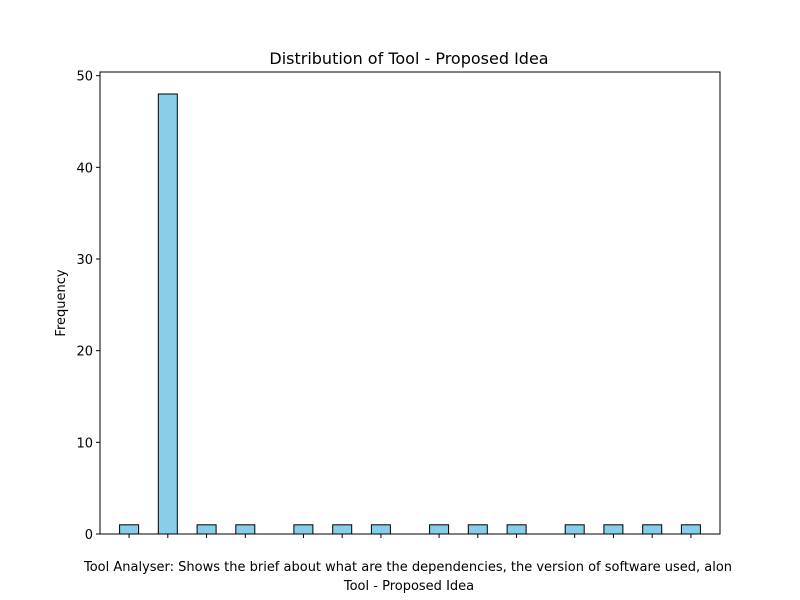  What do you see at coordinates (84, 77) in the screenshot?
I see `y-tick-label: 50` at bounding box center [84, 77].